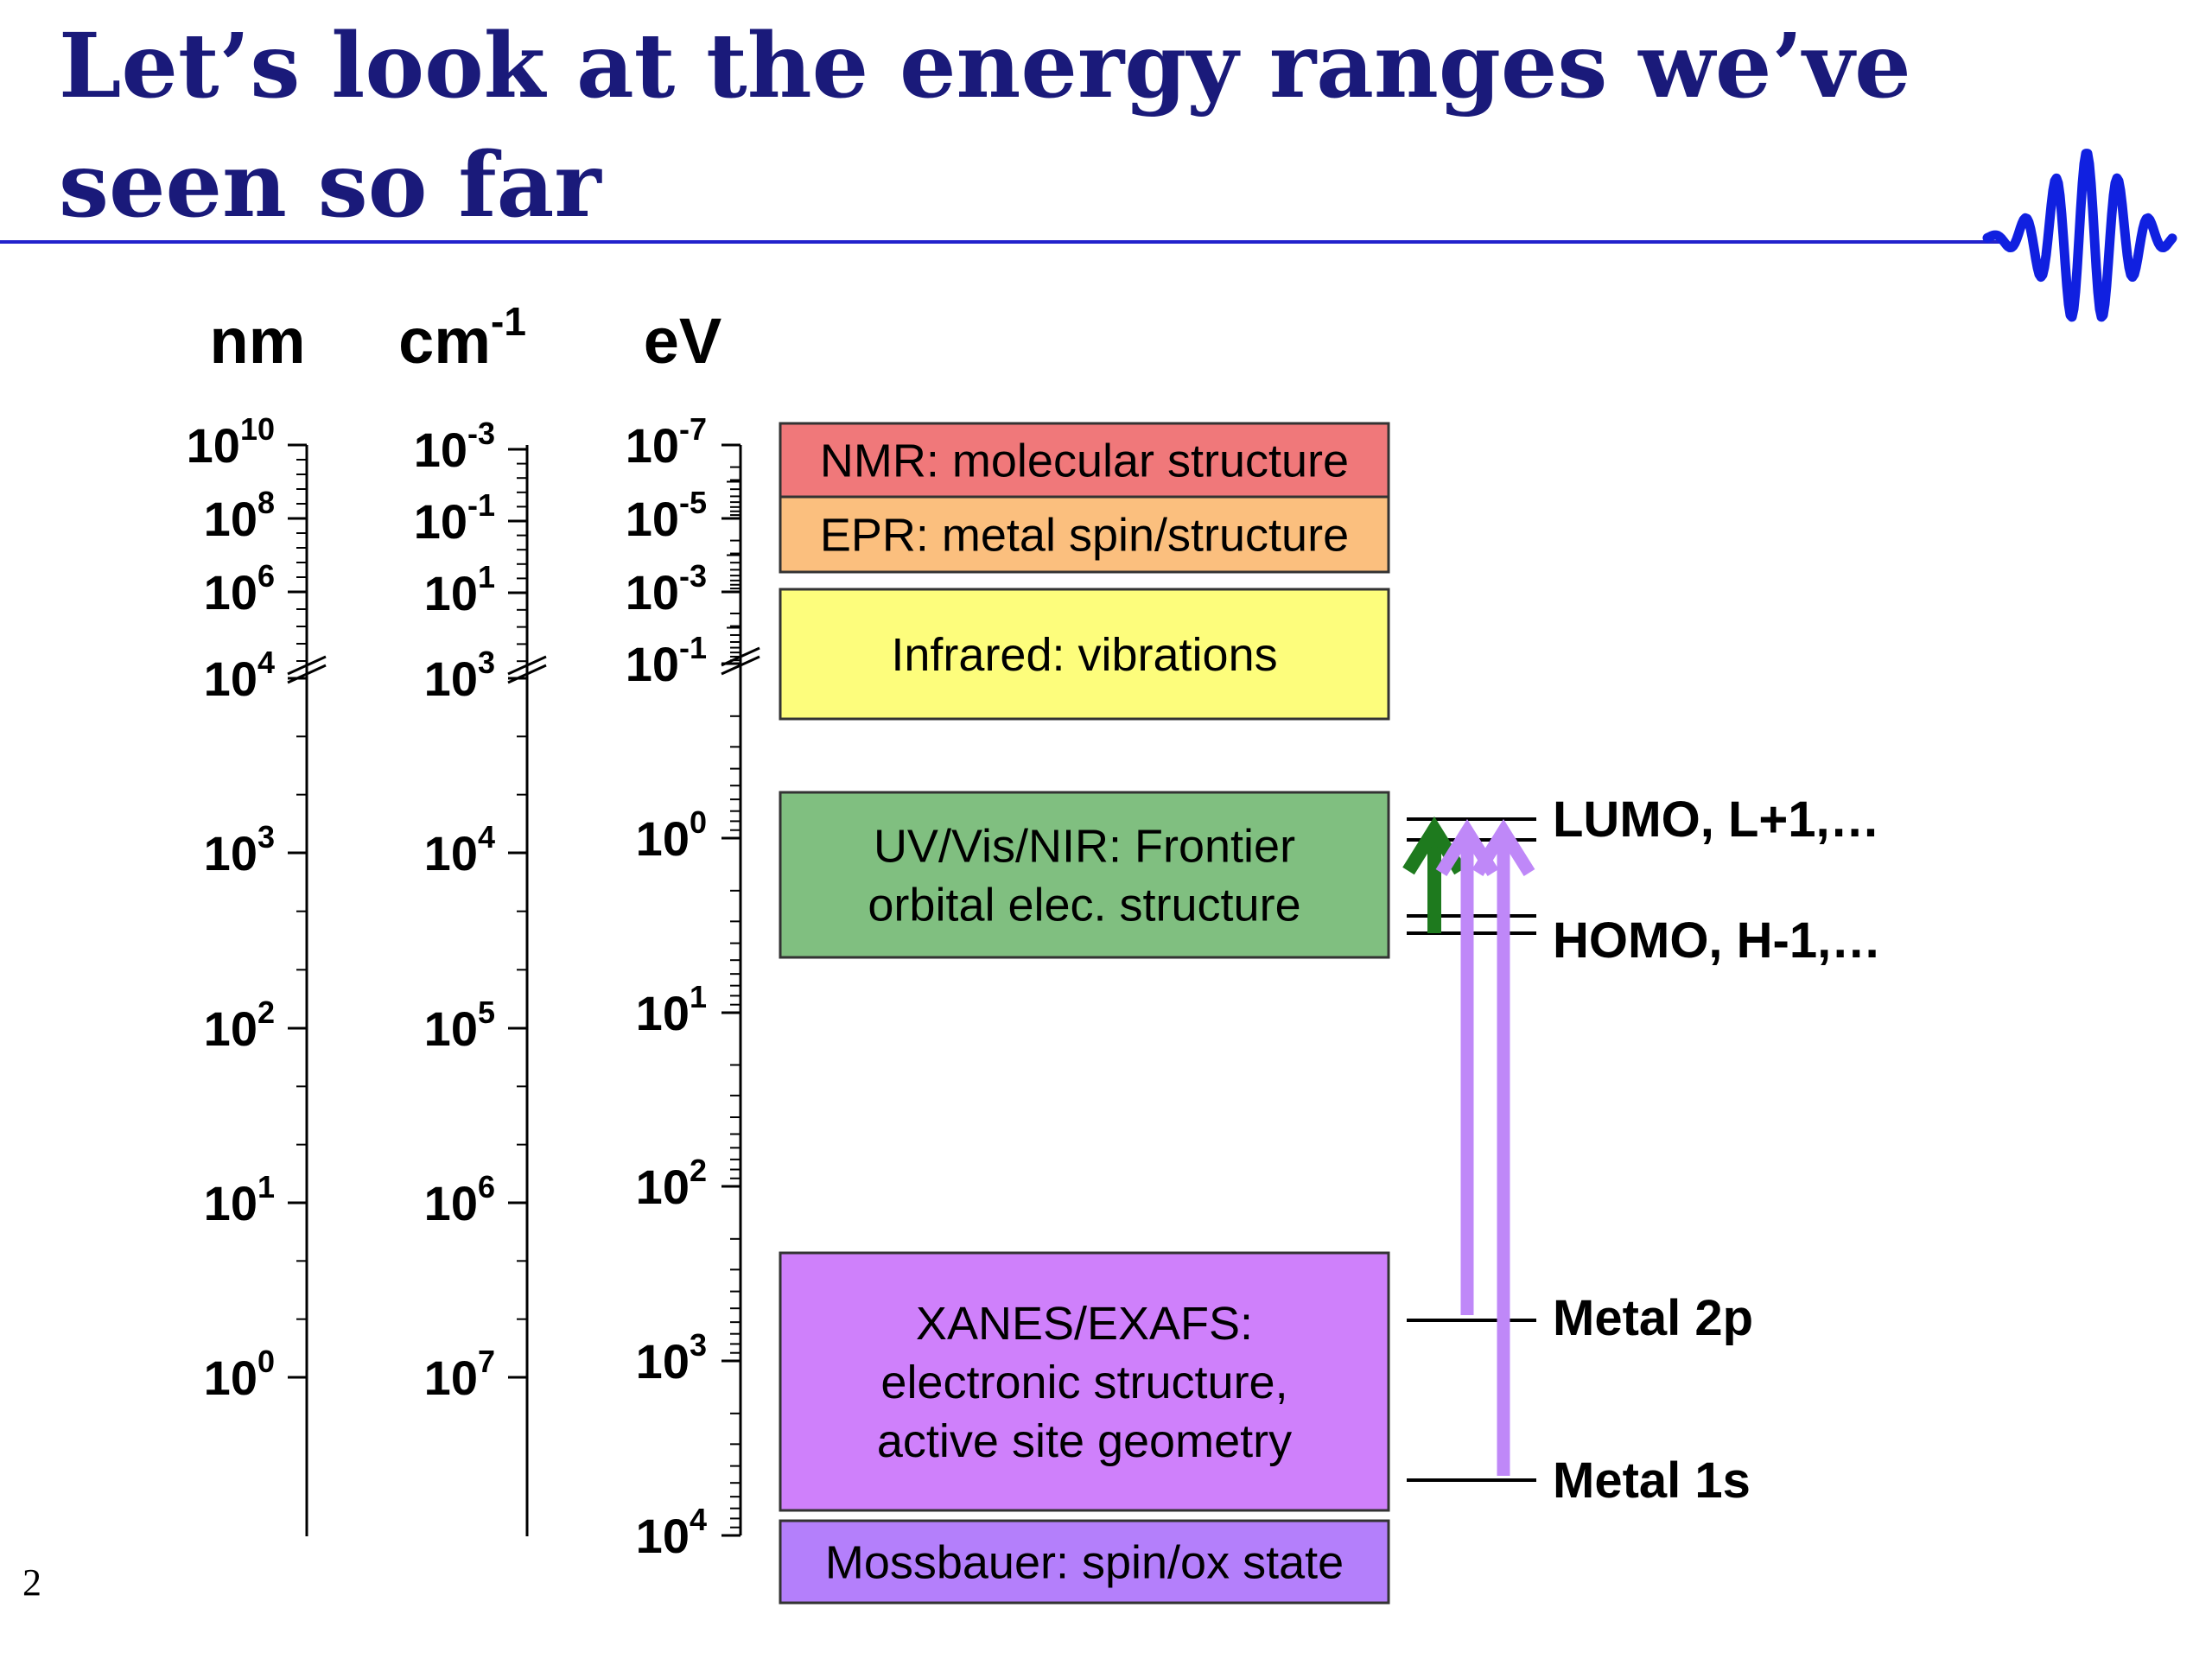 Image resolution: width=2212 pixels, height=1659 pixels. Describe the element at coordinates (454, 446) in the screenshot. I see `tick-label-0: 10⁻³` at that location.